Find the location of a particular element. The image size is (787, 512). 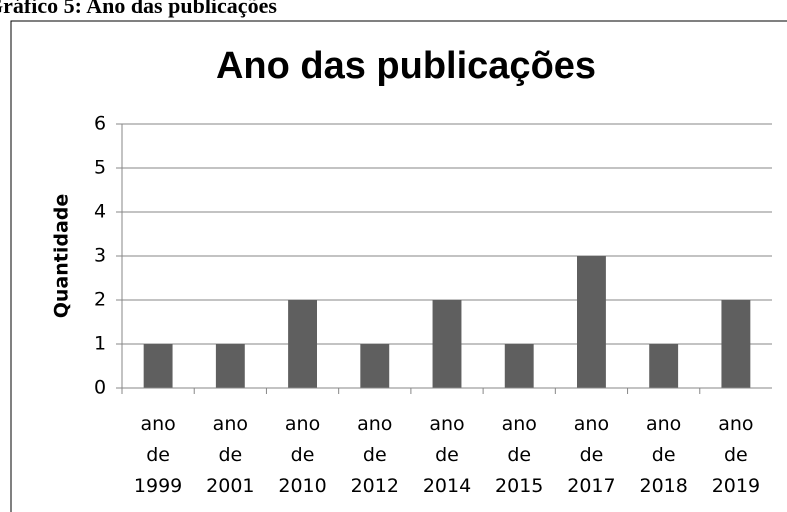

y-axis-label: Quantidade is located at coordinates (62, 256).